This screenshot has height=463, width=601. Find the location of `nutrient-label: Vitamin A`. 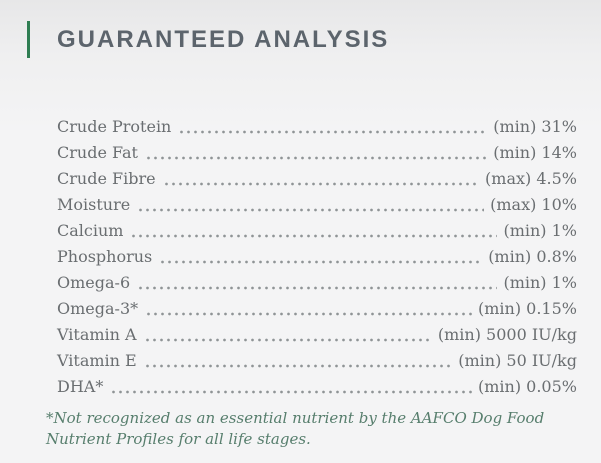

nutrient-label: Vitamin A is located at coordinates (97, 334).